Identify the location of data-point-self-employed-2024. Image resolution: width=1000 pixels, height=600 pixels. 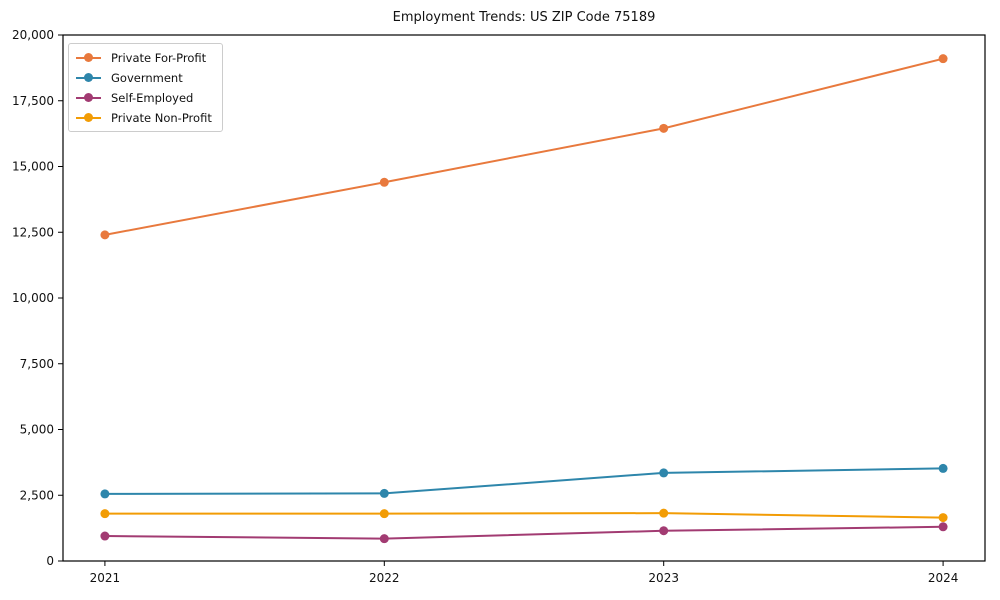
(943, 527).